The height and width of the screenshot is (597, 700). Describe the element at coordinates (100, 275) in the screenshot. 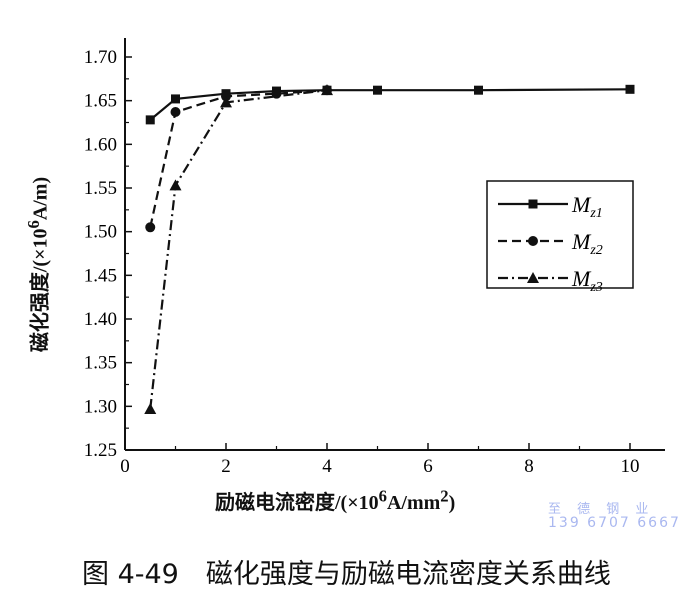

I see `y-tick-label: 1.45` at that location.